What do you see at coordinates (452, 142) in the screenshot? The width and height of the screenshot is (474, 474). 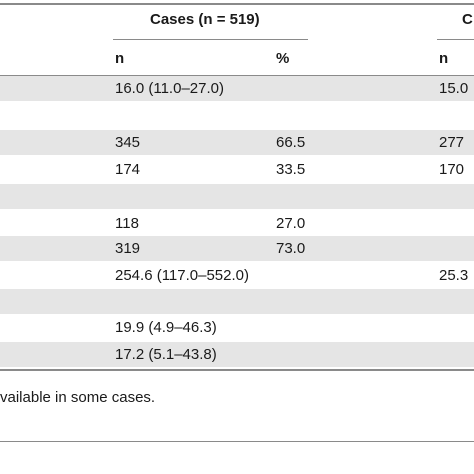 I see `controls-n-cell: 277` at bounding box center [452, 142].